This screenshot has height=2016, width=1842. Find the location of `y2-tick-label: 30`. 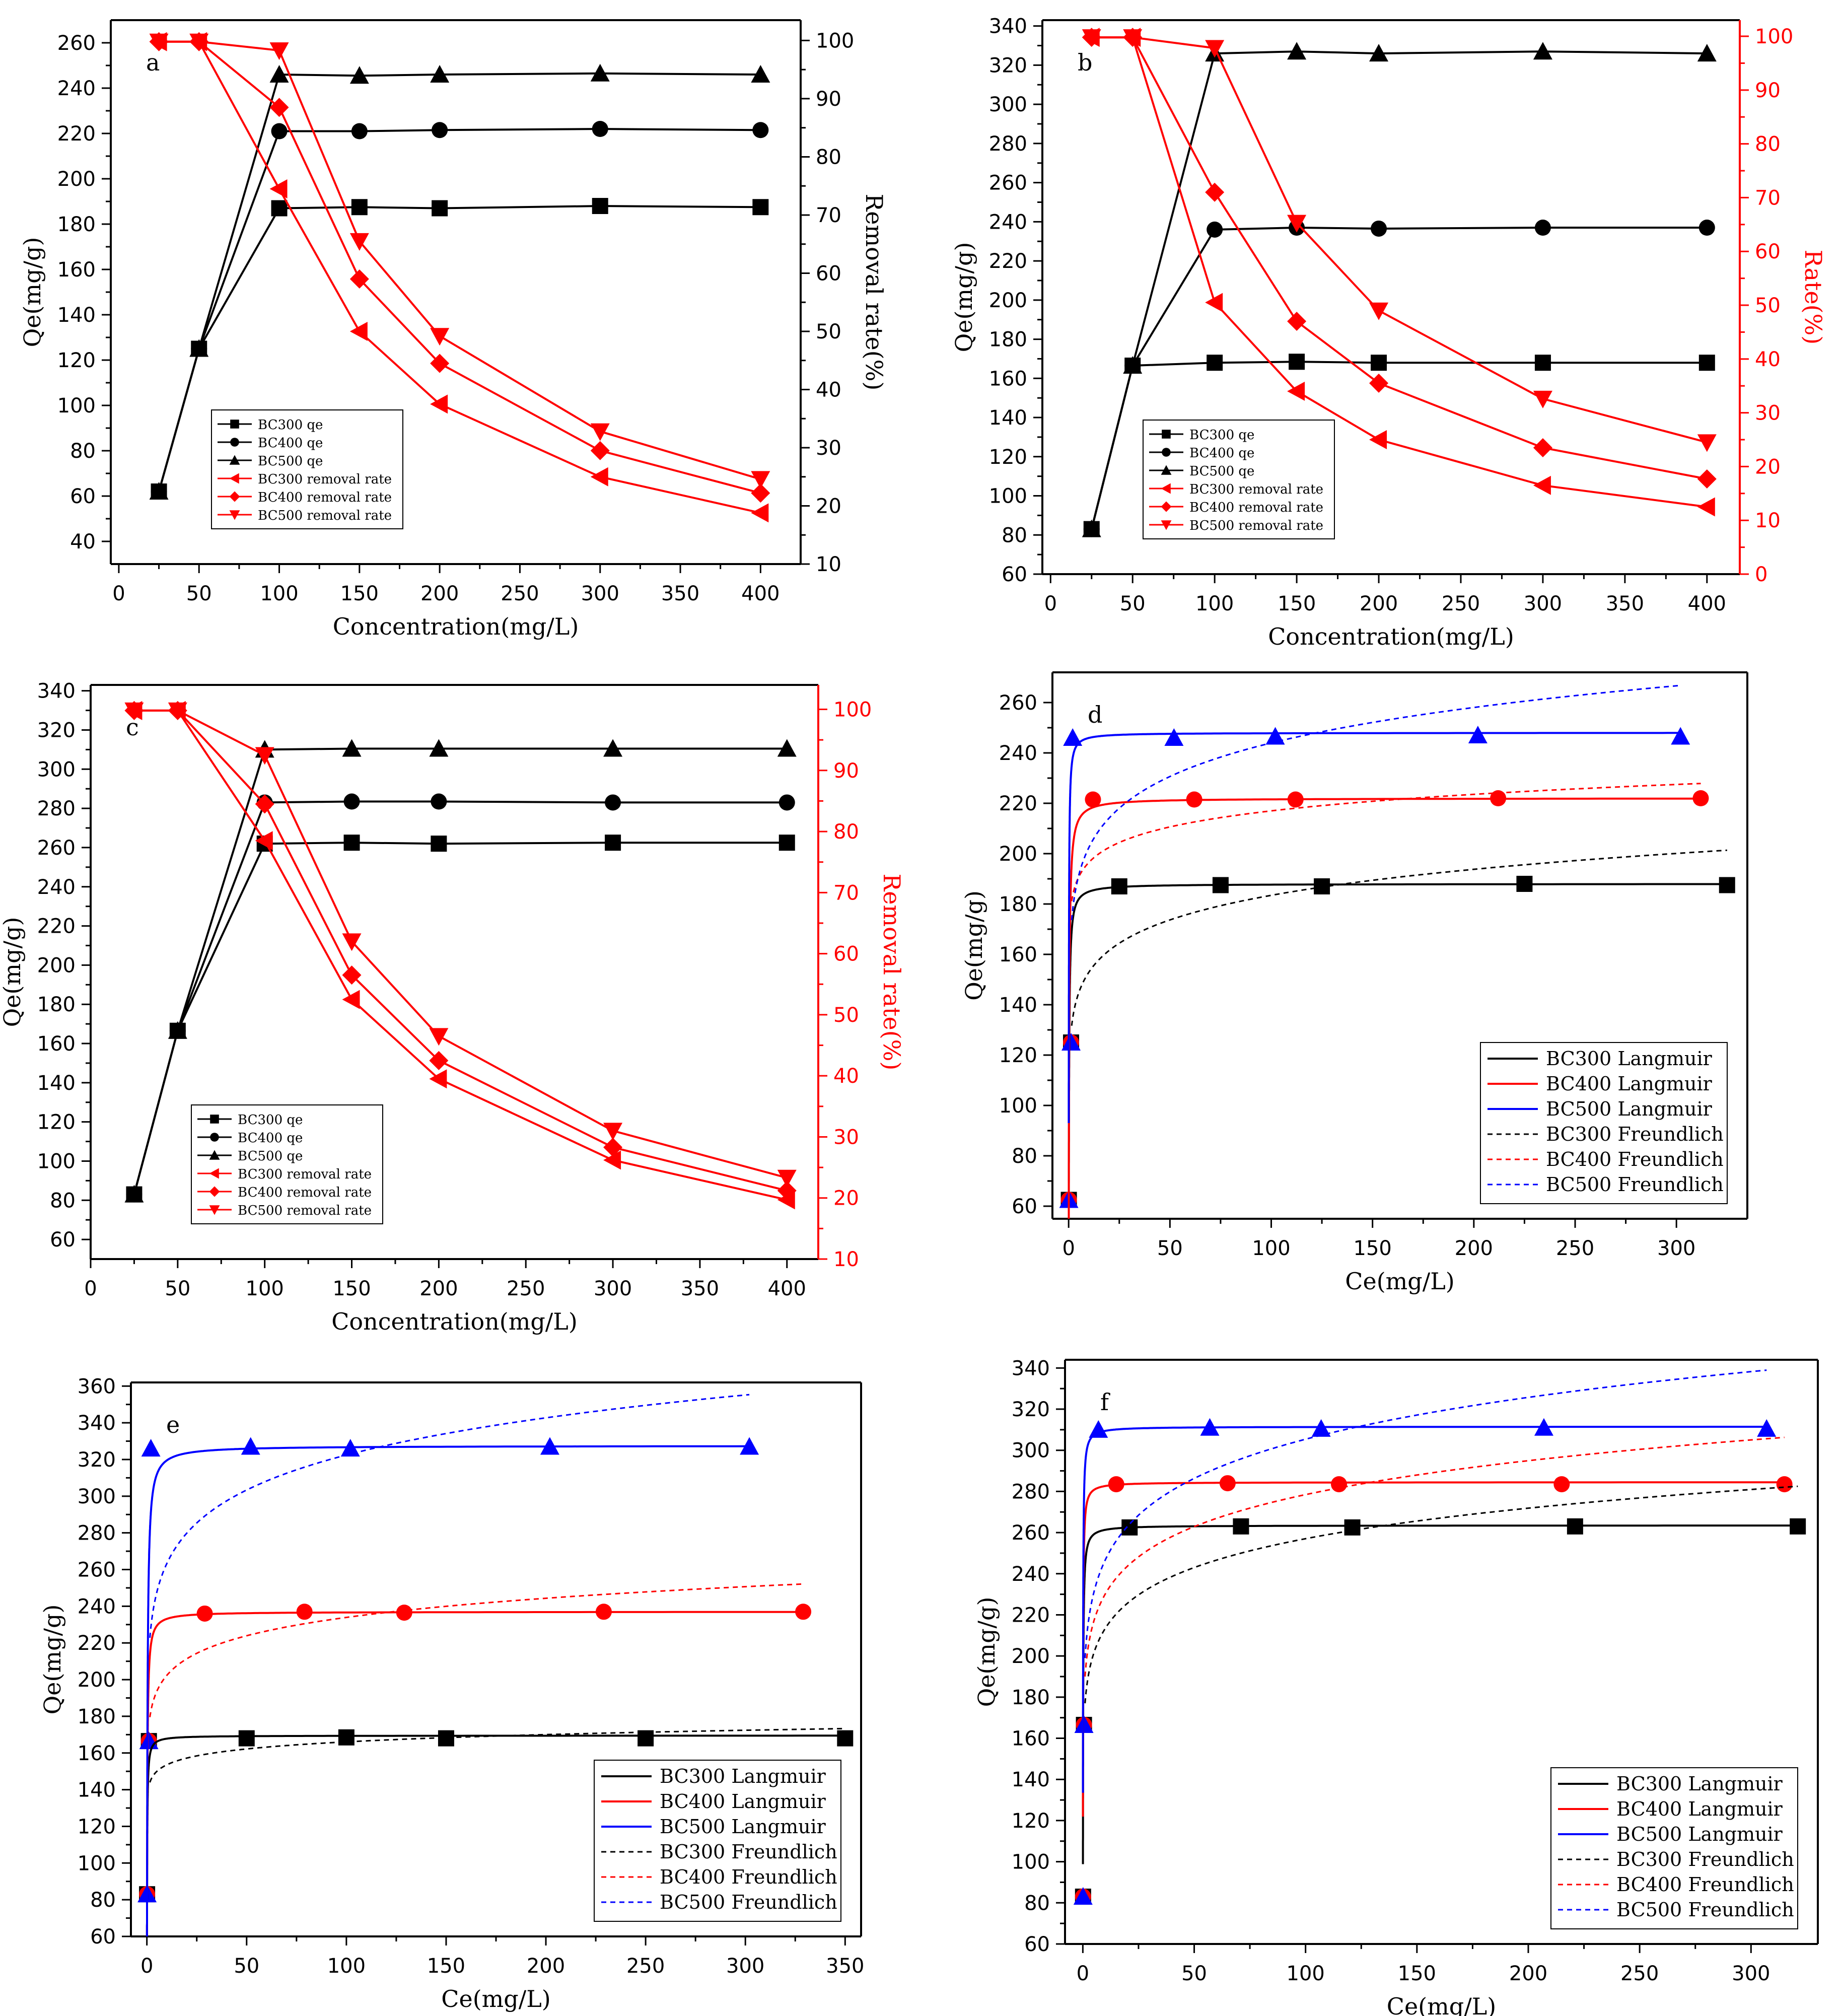

y2-tick-label: 30 is located at coordinates (846, 1137).